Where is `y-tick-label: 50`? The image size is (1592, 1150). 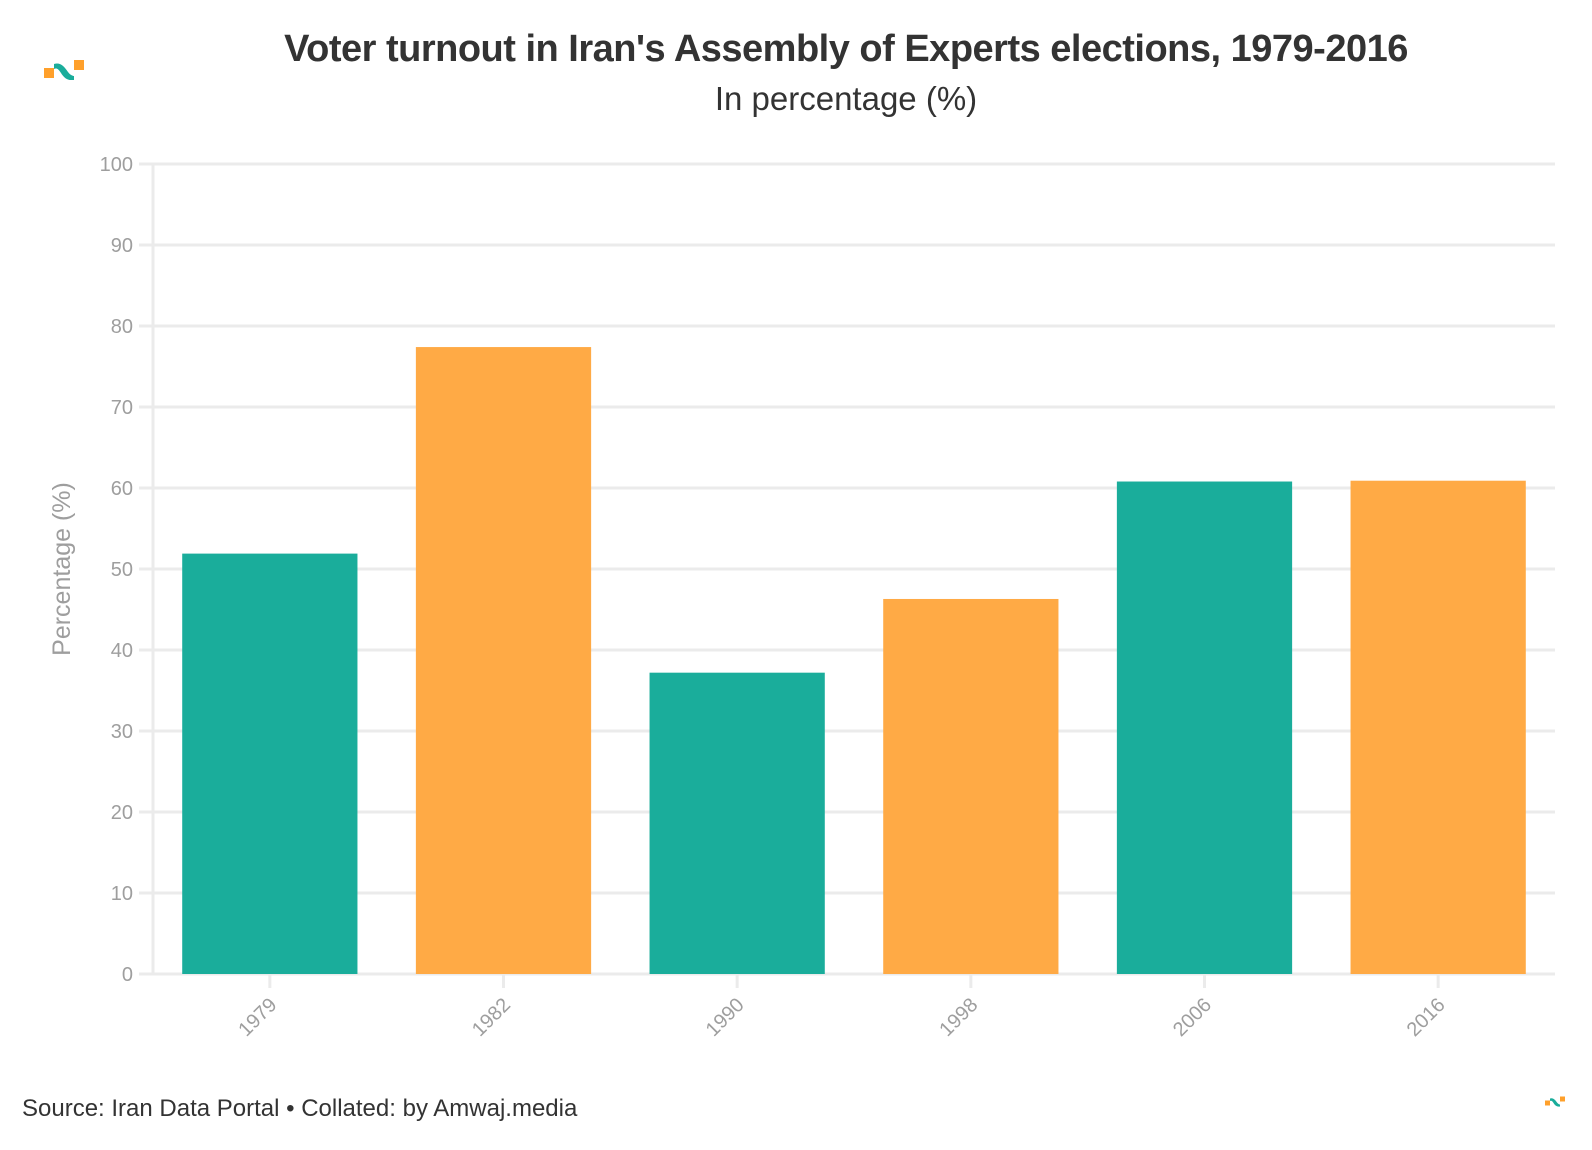
y-tick-label: 50 is located at coordinates (122, 570).